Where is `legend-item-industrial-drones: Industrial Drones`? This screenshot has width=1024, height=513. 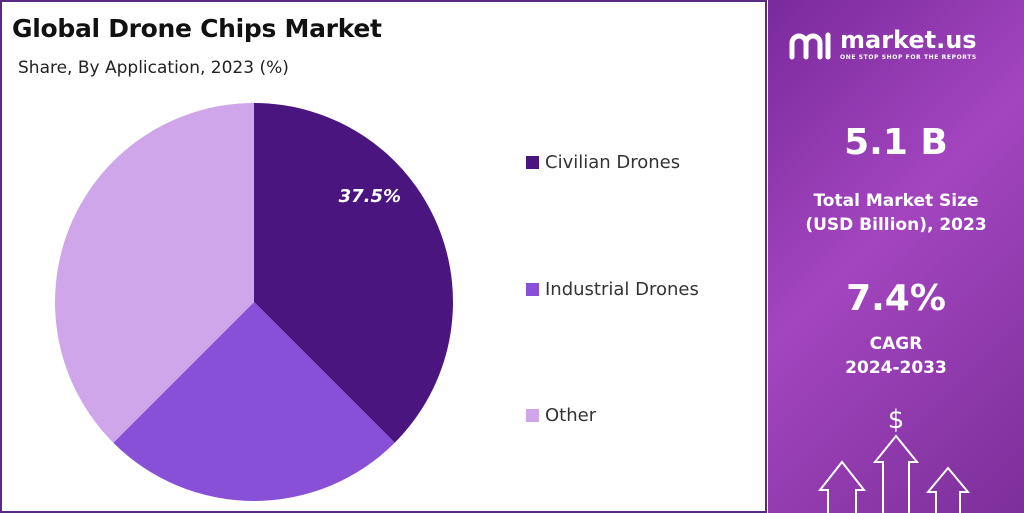
legend-item-industrial-drones: Industrial Drones is located at coordinates (612, 289).